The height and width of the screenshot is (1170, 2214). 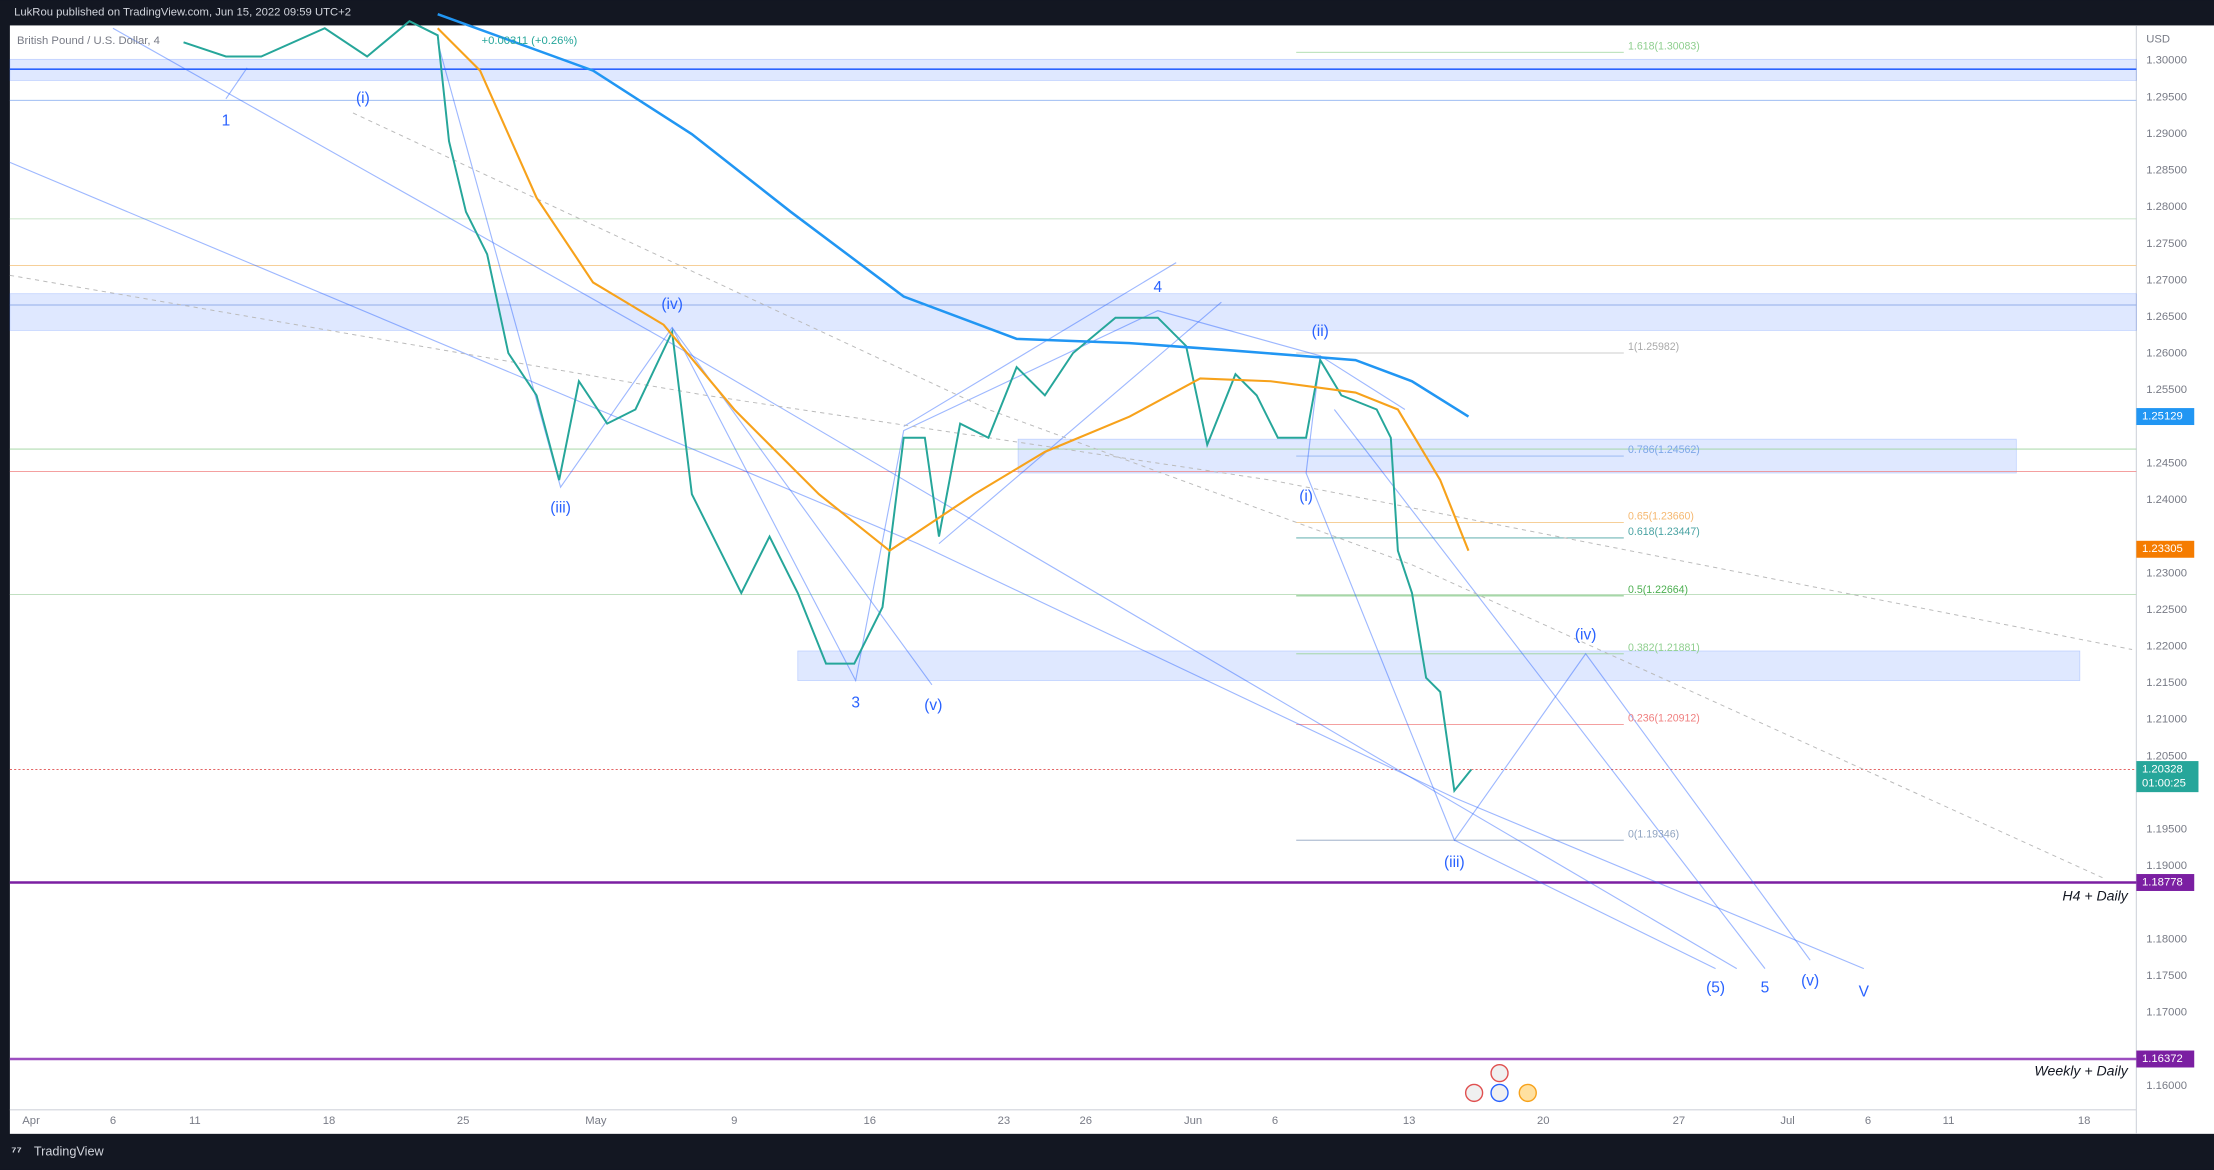 I want to click on time-axis-label: 27, so click(x=1679, y=1121).